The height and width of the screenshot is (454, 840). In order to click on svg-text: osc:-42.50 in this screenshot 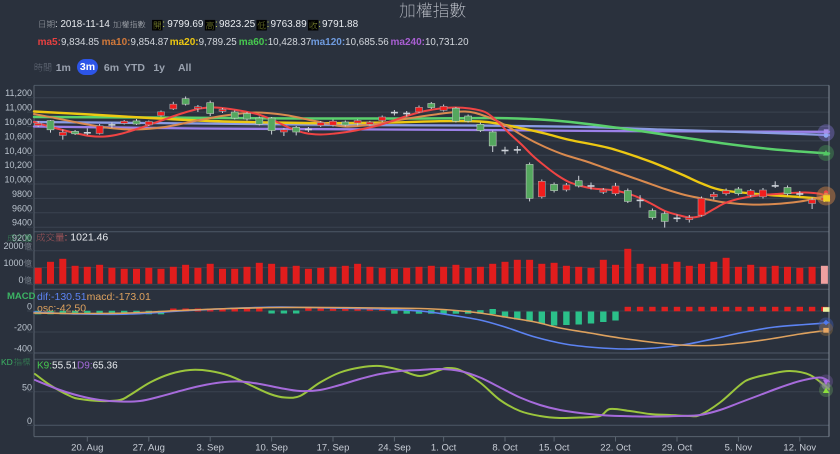, I will do `click(61, 309)`.